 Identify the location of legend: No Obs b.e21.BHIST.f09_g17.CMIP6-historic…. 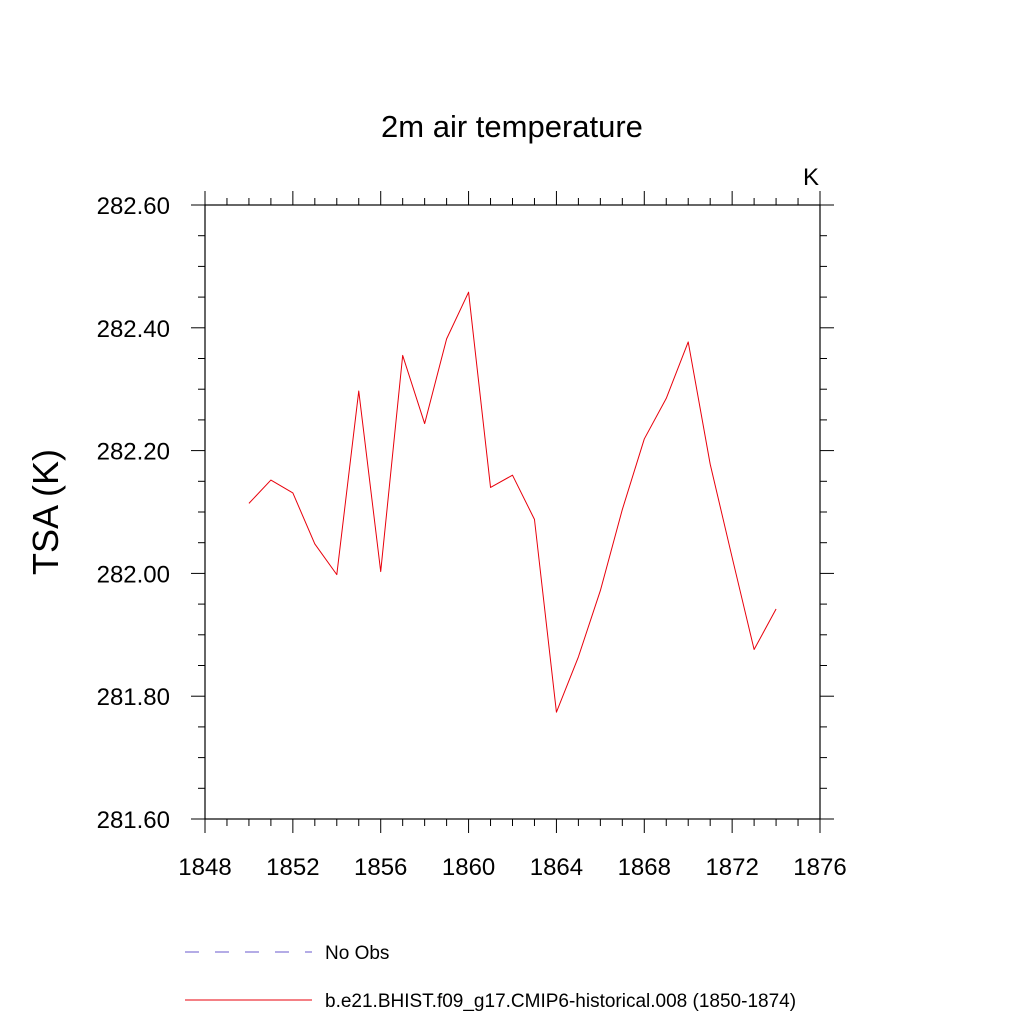
(490, 977).